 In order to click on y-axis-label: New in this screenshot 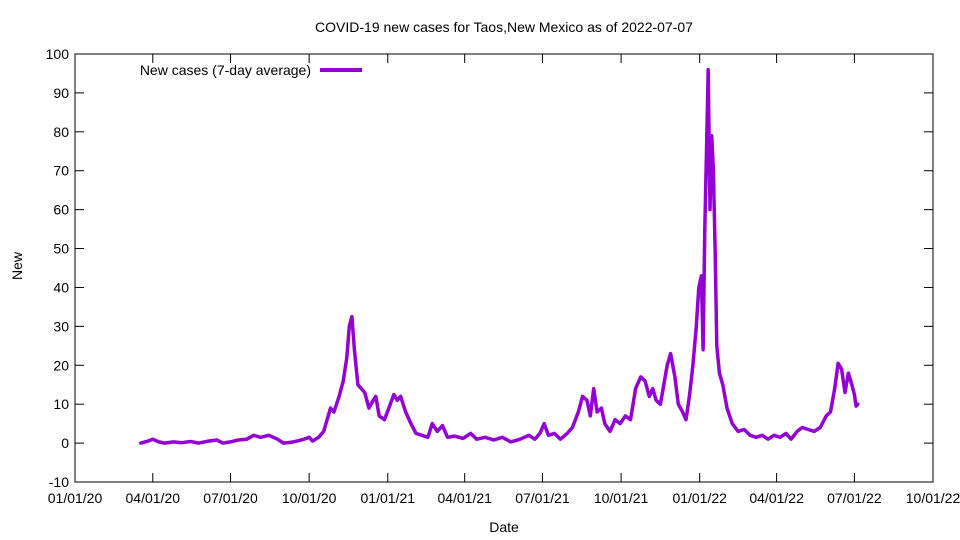, I will do `click(17, 265)`.